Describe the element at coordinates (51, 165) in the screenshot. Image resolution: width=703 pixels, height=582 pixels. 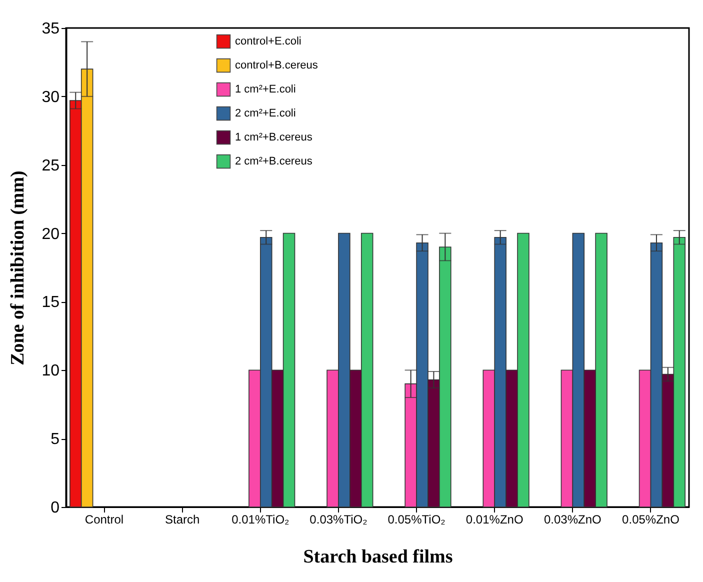
I see `y-tick-label: 25` at that location.